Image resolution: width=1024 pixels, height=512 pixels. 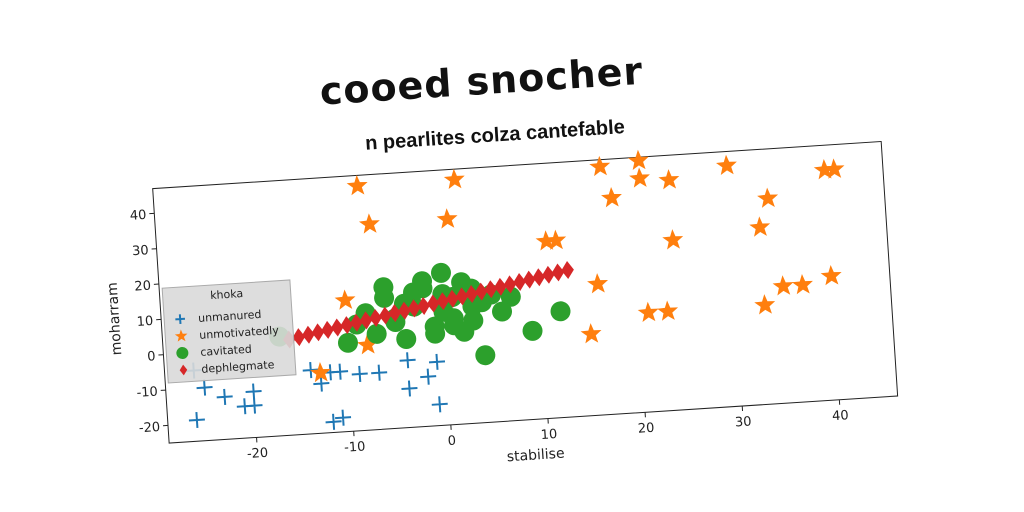 I want to click on y-tick-label: 10, so click(x=144, y=322).